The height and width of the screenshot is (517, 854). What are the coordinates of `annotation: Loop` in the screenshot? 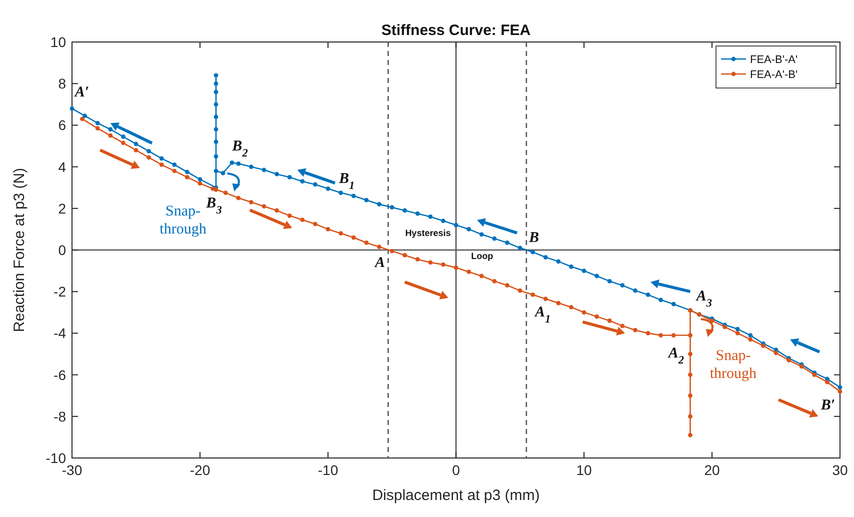 It's located at (482, 256).